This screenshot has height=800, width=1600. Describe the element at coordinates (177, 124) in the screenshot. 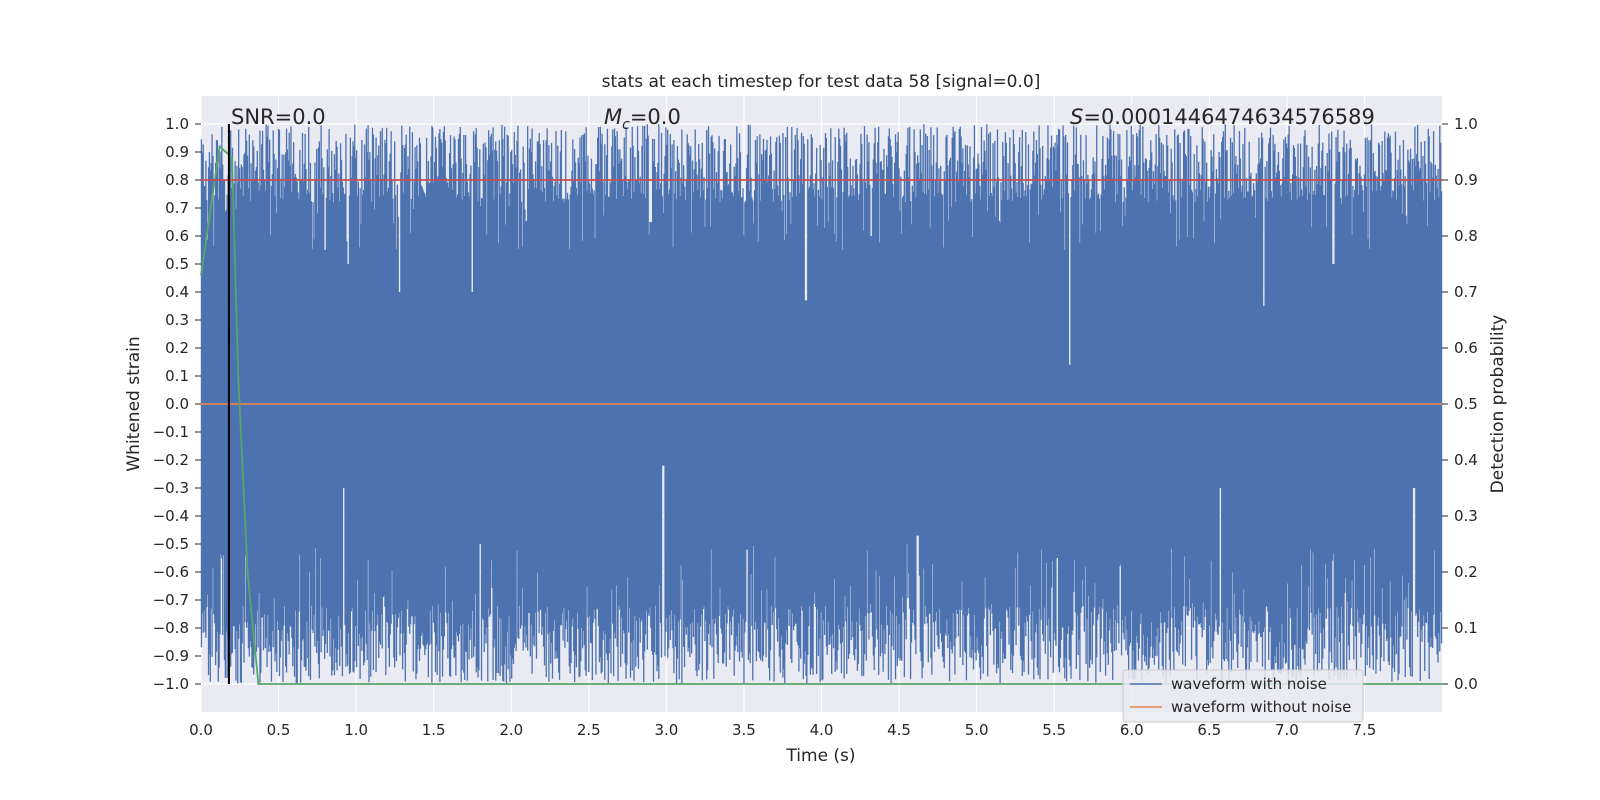

I see `y-tick-label: 1.0` at that location.